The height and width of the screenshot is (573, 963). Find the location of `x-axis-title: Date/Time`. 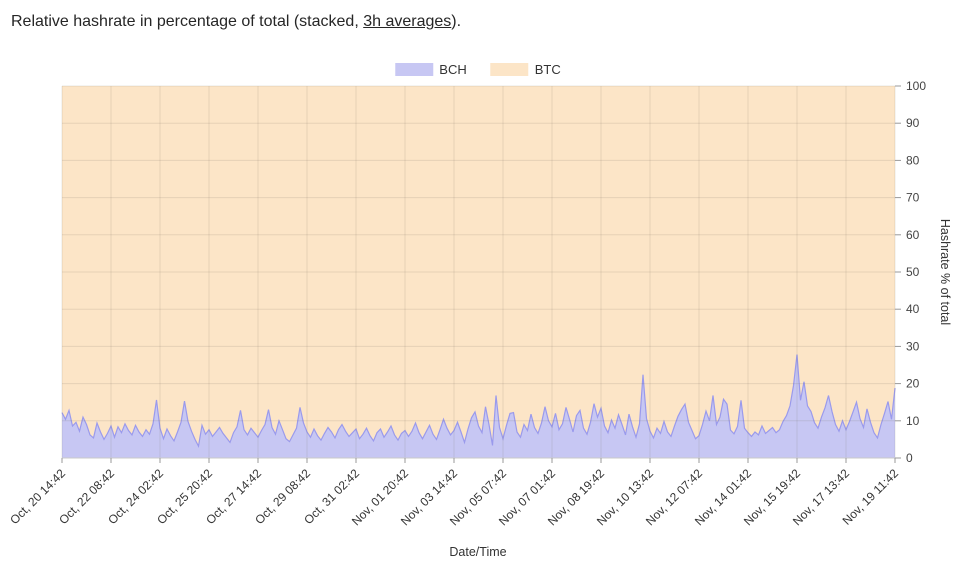

x-axis-title: Date/Time is located at coordinates (477, 552).